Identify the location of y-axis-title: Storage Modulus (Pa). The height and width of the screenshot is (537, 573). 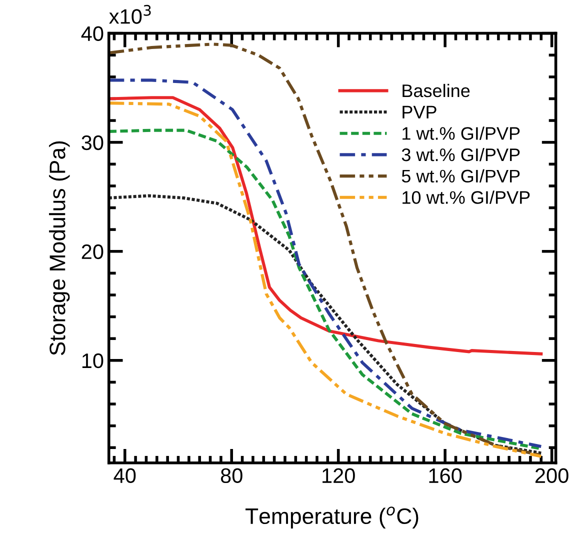
(59, 248).